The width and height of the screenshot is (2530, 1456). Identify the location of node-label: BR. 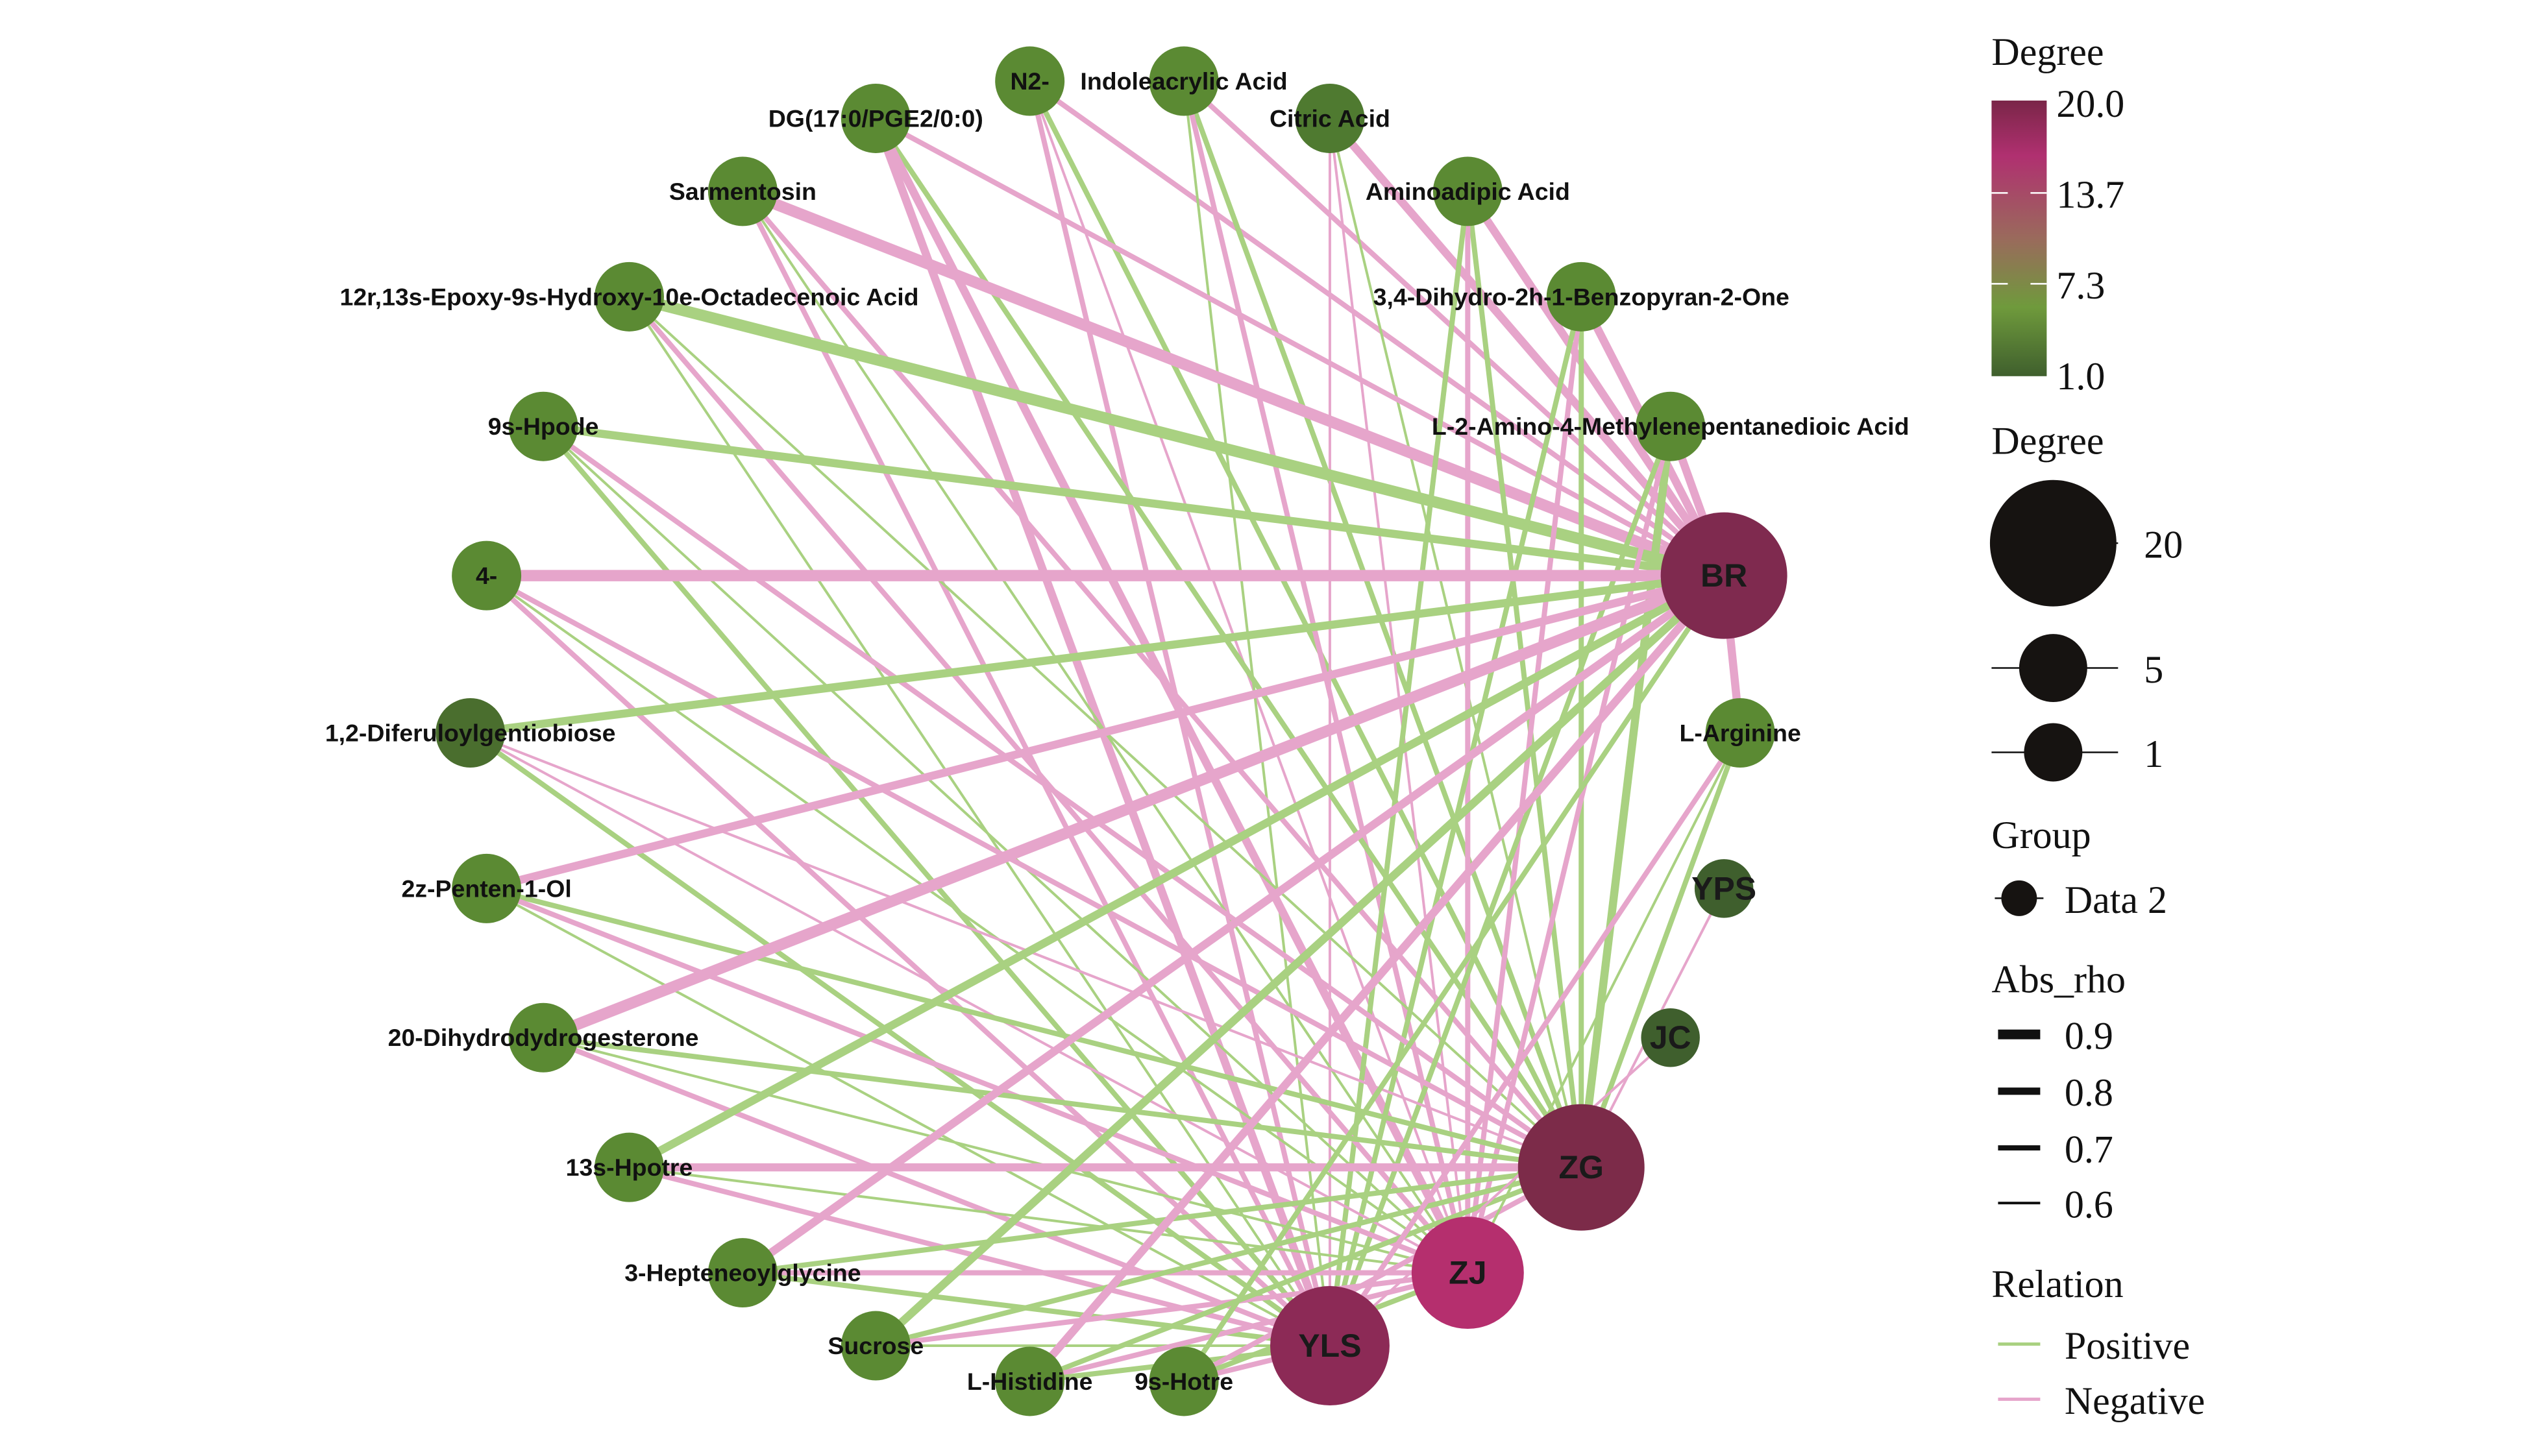
(1724, 575).